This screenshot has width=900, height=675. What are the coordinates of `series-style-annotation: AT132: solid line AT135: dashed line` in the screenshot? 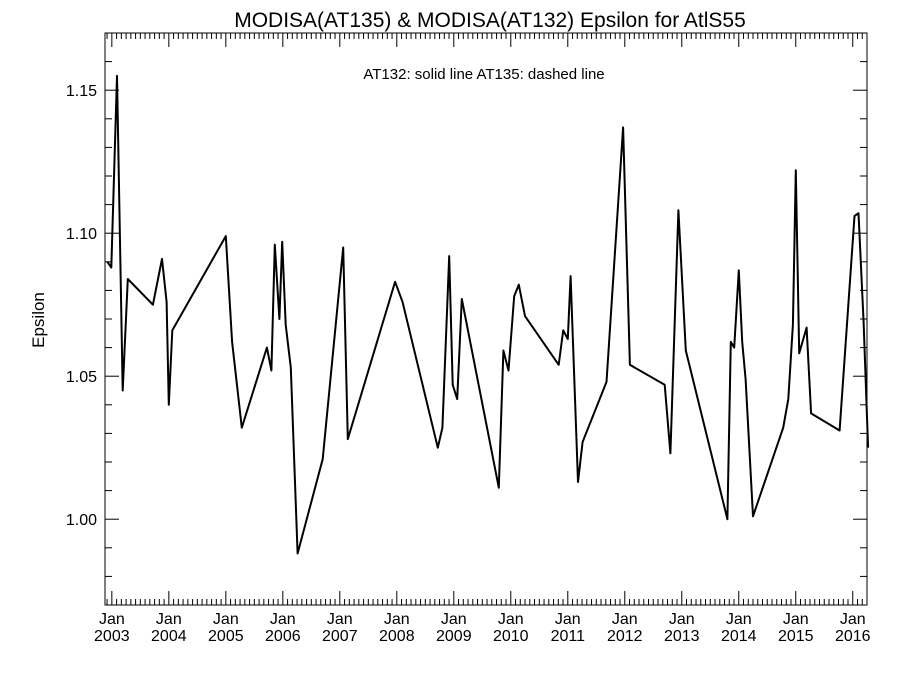 It's located at (483, 74).